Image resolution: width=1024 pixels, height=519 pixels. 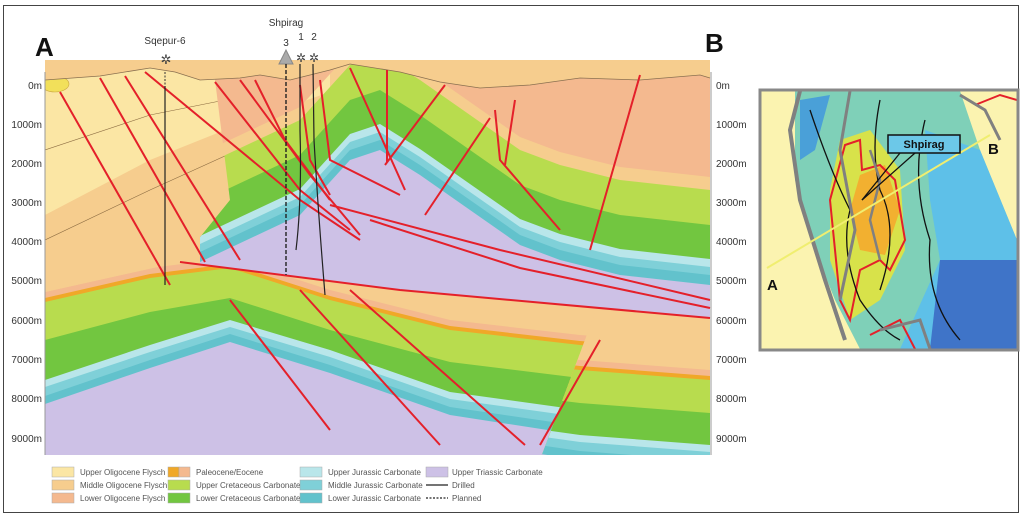 What do you see at coordinates (230, 472) in the screenshot?
I see `svg-text: Paleocene/Eocene` at bounding box center [230, 472].